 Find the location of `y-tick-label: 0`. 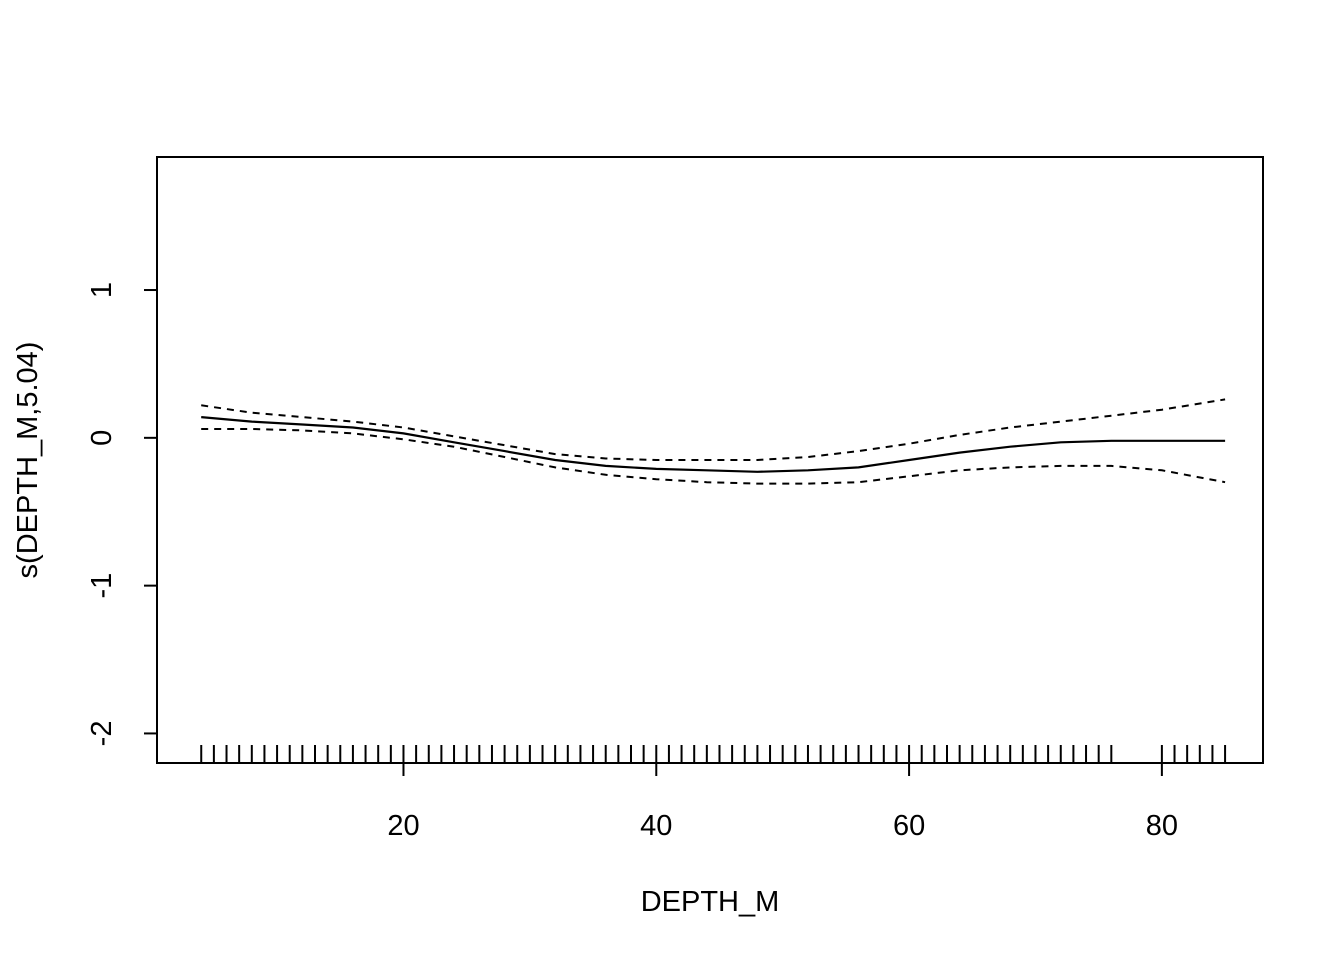

y-tick-label: 0 is located at coordinates (102, 438).